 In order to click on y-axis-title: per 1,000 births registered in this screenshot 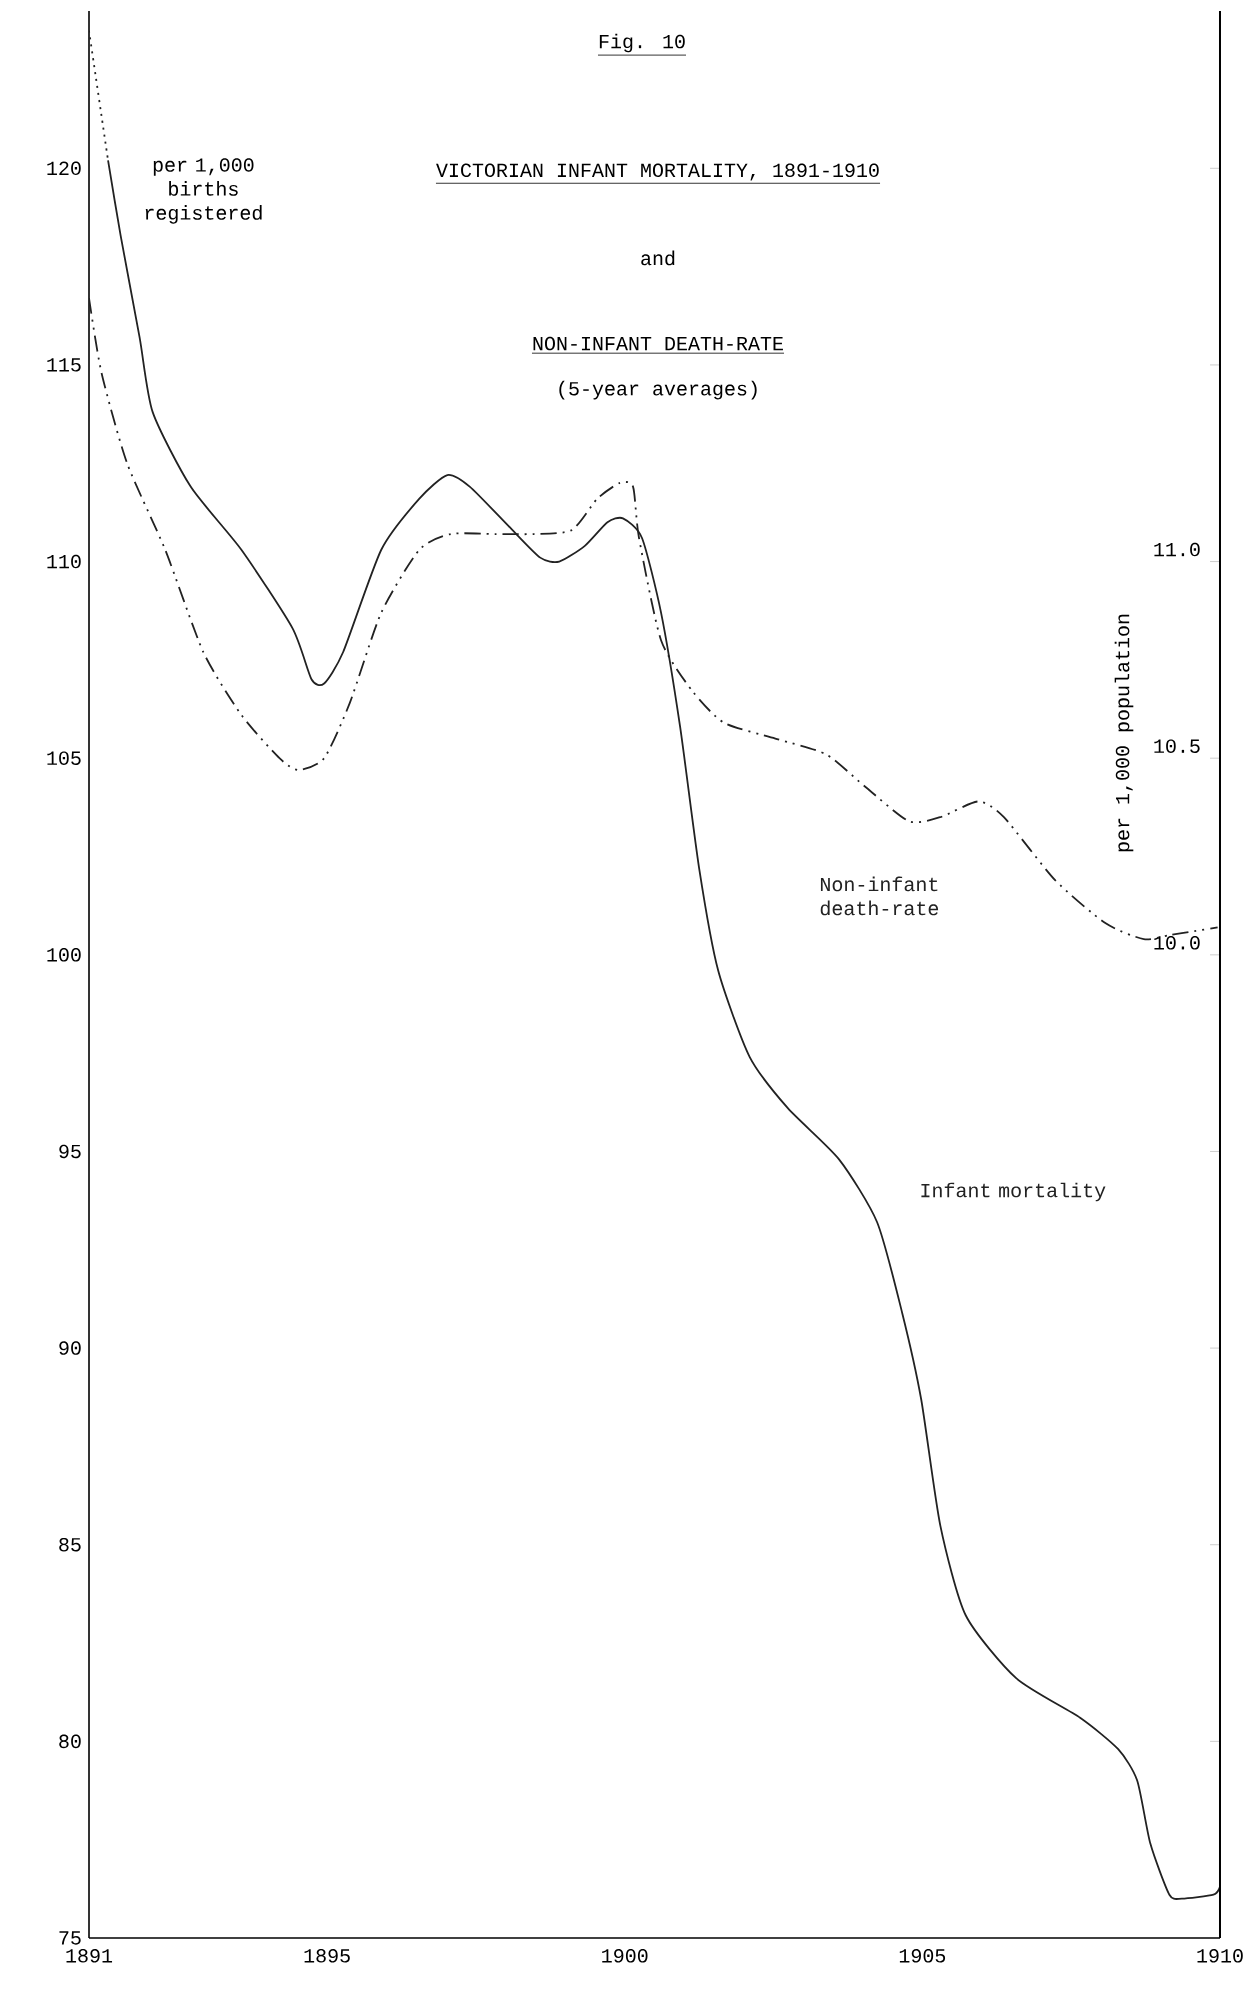, I will do `click(203, 191)`.